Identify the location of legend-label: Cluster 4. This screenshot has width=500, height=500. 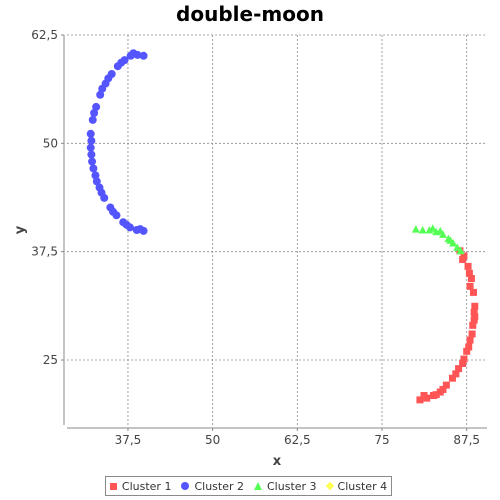
(362, 486).